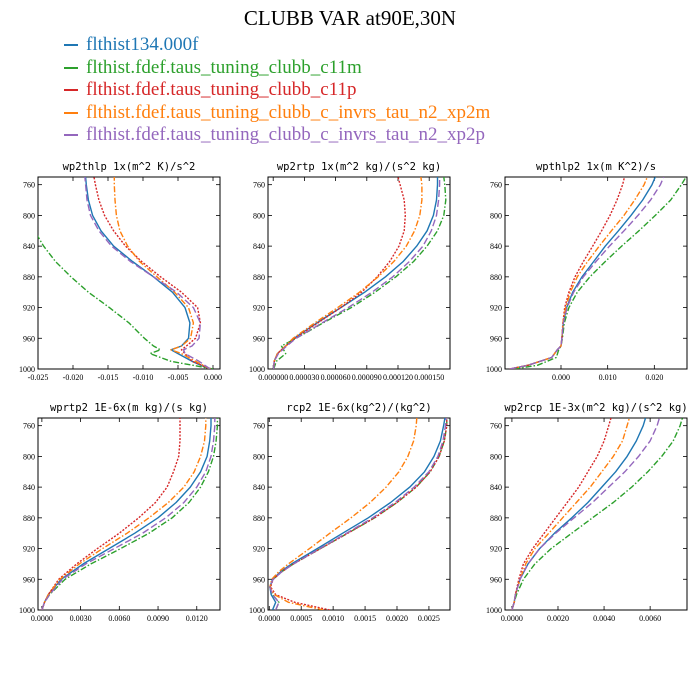 The height and width of the screenshot is (700, 700). What do you see at coordinates (608, 377) in the screenshot?
I see `x-tick-label: 0.010` at bounding box center [608, 377].